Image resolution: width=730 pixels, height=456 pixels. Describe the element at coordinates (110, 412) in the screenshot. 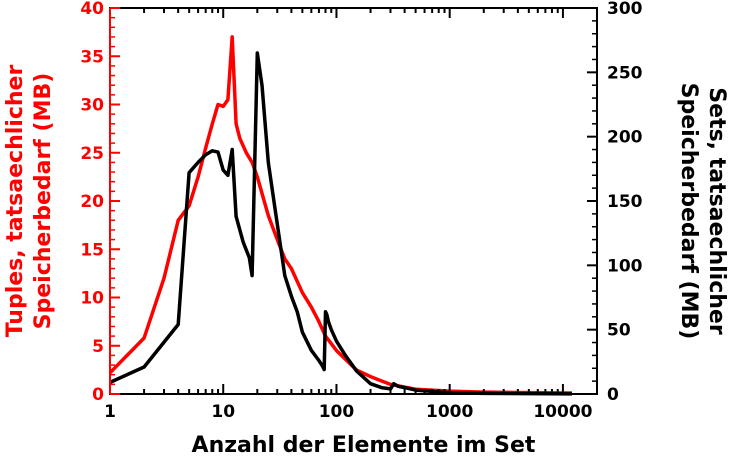

I see `x-tick-label: 1` at that location.